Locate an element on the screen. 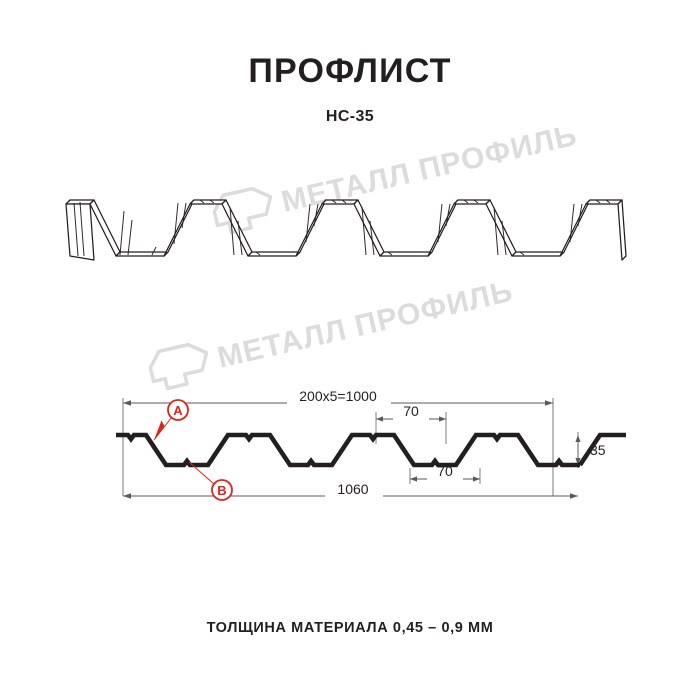 The height and width of the screenshot is (700, 700). extension-lines is located at coordinates (350, 447).